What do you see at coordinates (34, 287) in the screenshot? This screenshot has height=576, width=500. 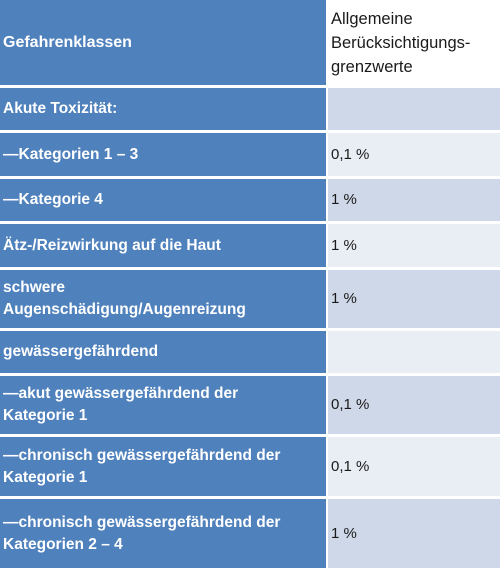 I see `hazard-class-line: schwere` at bounding box center [34, 287].